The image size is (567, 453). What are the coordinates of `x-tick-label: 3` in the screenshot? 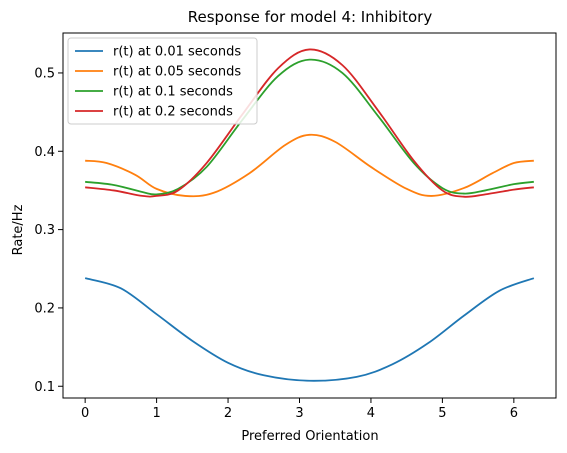 It's located at (299, 413).